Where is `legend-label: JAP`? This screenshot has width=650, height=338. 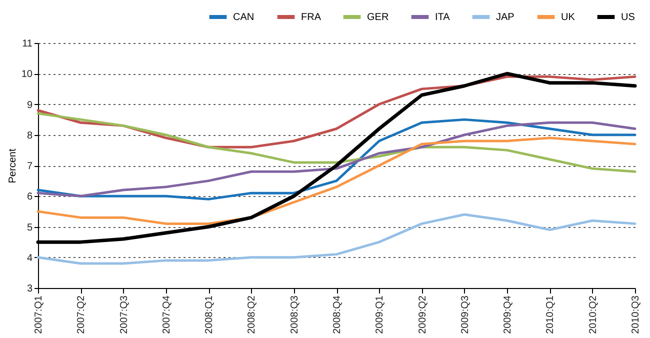
legend-label: JAP is located at coordinates (505, 17).